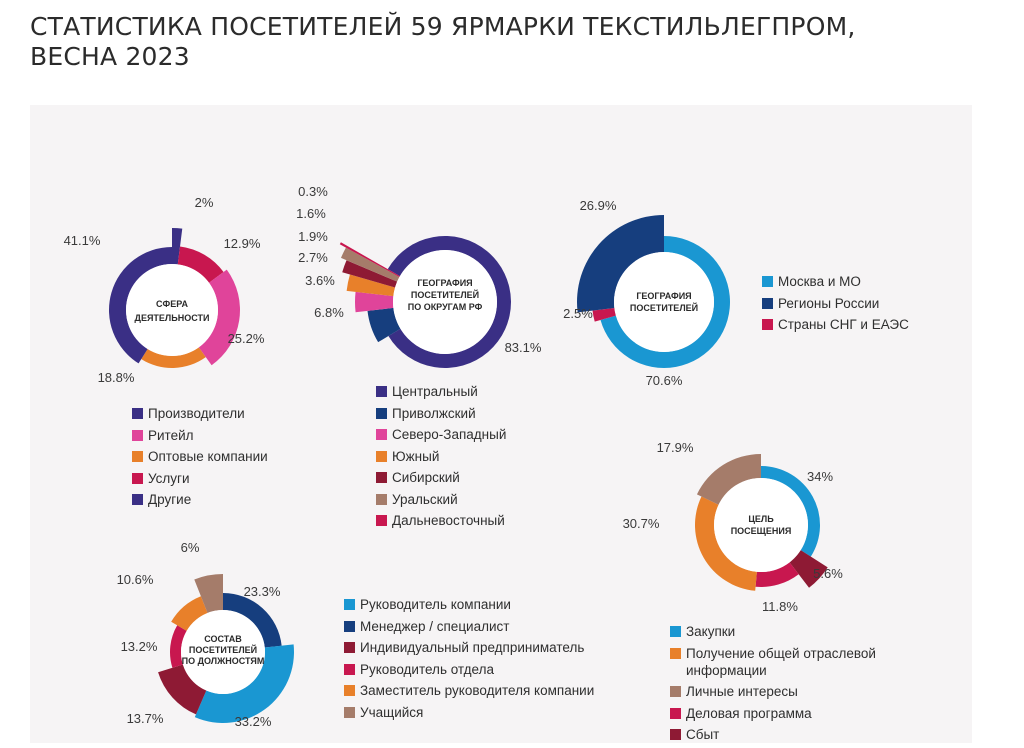 The image size is (1024, 748). What do you see at coordinates (675, 447) in the screenshot?
I see `value-label: 17.9%` at bounding box center [675, 447].